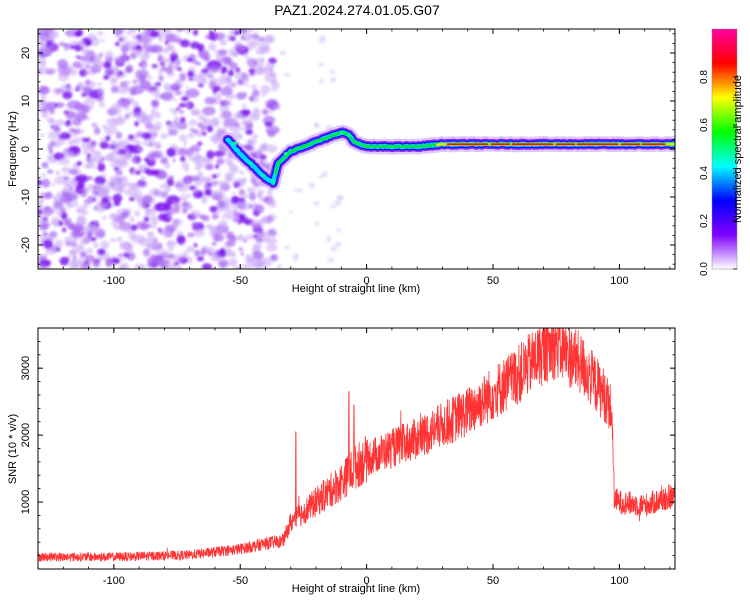 This screenshot has width=750, height=605. What do you see at coordinates (26, 53) in the screenshot?
I see `spectrogram-y-tick-label: 20` at bounding box center [26, 53].